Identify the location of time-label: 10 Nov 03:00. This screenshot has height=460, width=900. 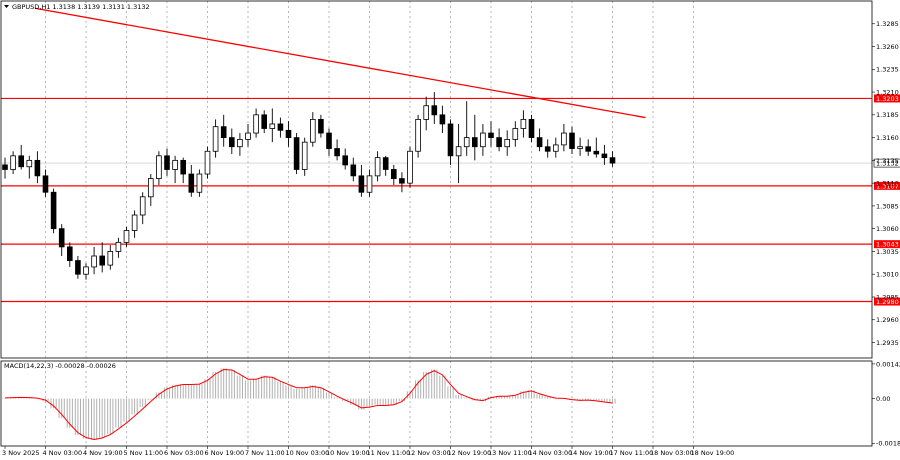
(308, 453).